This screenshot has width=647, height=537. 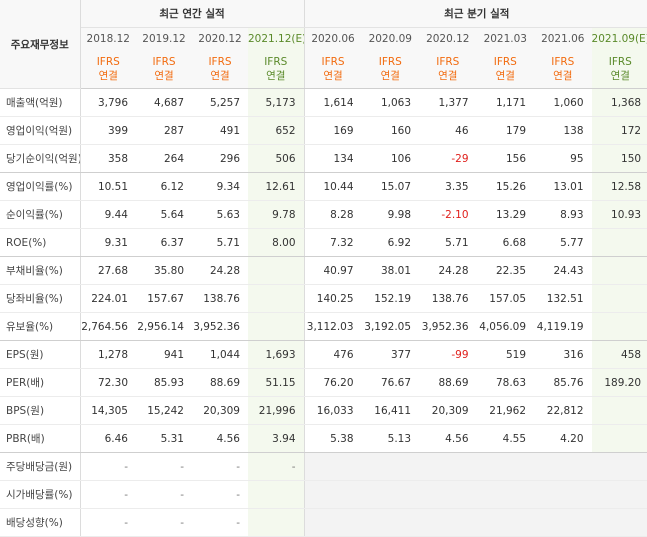 I want to click on period-header: 2020.12, so click(x=220, y=38).